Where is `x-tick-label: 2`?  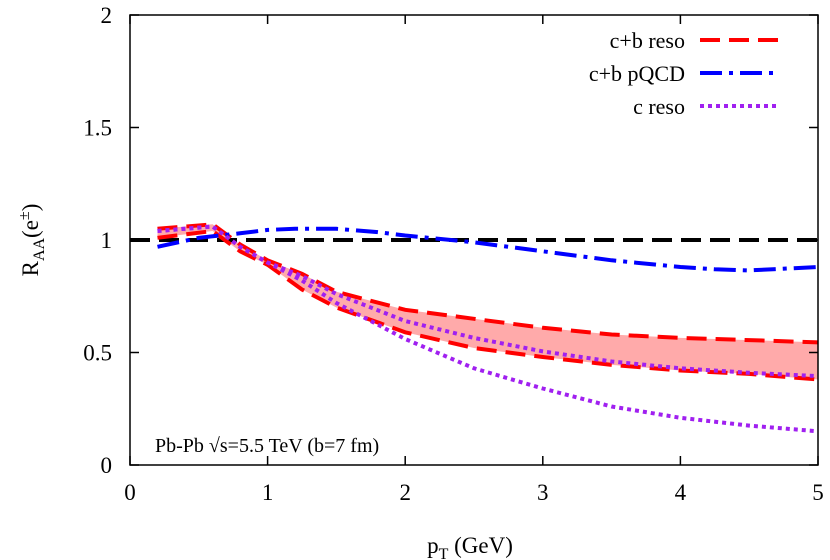 x-tick-label: 2 is located at coordinates (405, 492).